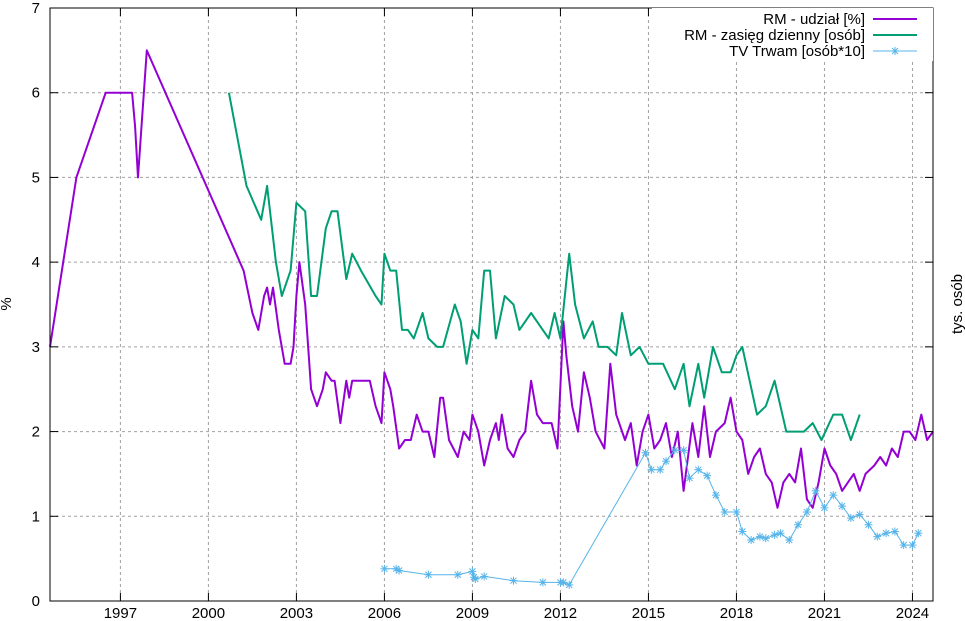 This screenshot has width=965, height=621. What do you see at coordinates (36, 93) in the screenshot?
I see `y-tick-label: 6` at bounding box center [36, 93].